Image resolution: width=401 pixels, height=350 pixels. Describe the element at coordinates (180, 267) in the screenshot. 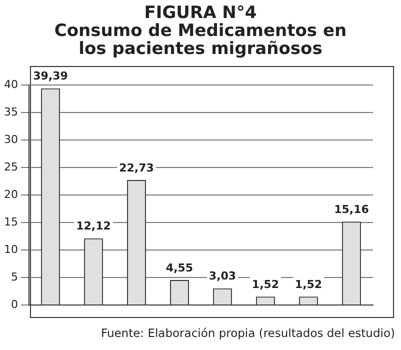

I see `data-label: 4,55` at that location.